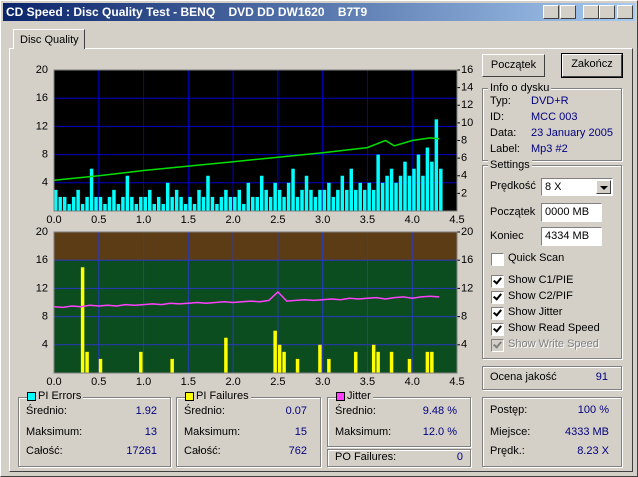 The width and height of the screenshot is (638, 477). What do you see at coordinates (255, 246) in the screenshot?
I see `band` at bounding box center [255, 246].